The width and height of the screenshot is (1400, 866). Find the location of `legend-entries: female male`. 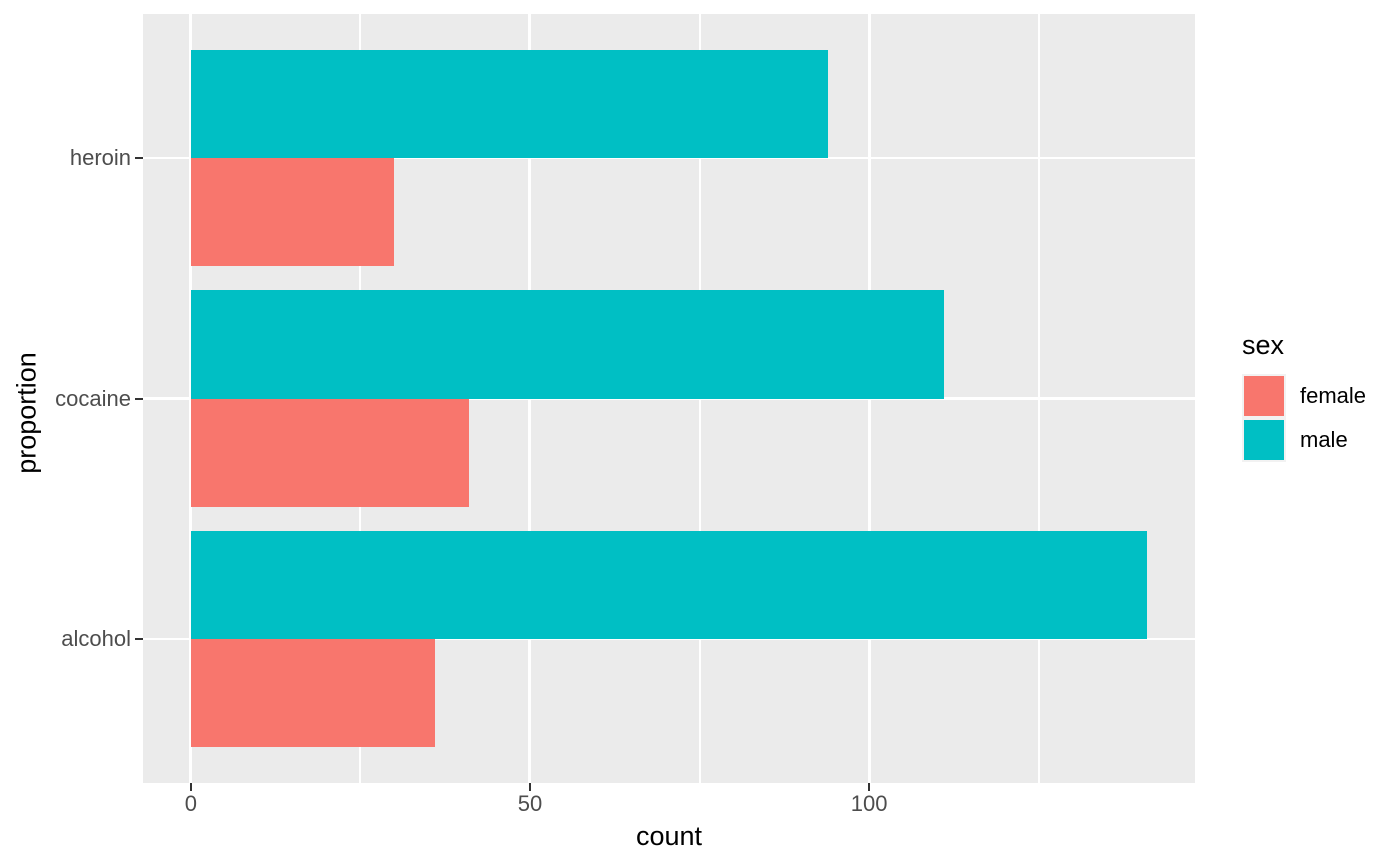

legend-entries: female male is located at coordinates (1304, 418).